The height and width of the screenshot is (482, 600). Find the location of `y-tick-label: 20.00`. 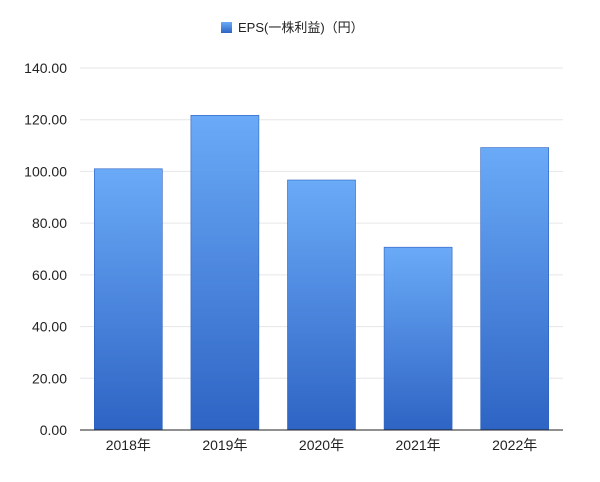

y-tick-label: 20.00 is located at coordinates (49, 378).